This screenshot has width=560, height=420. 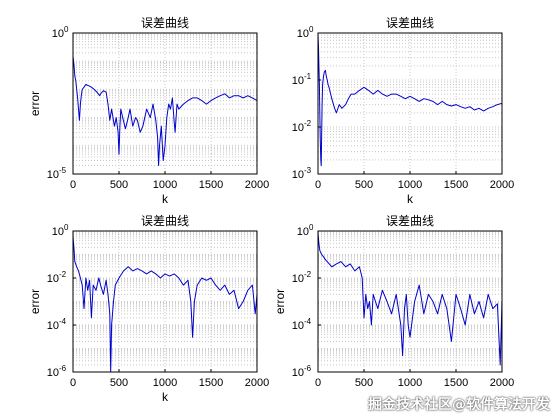 What do you see at coordinates (459, 405) in the screenshot?
I see `watermark-text: 掘金技术社区@软件算法开发` at bounding box center [459, 405].